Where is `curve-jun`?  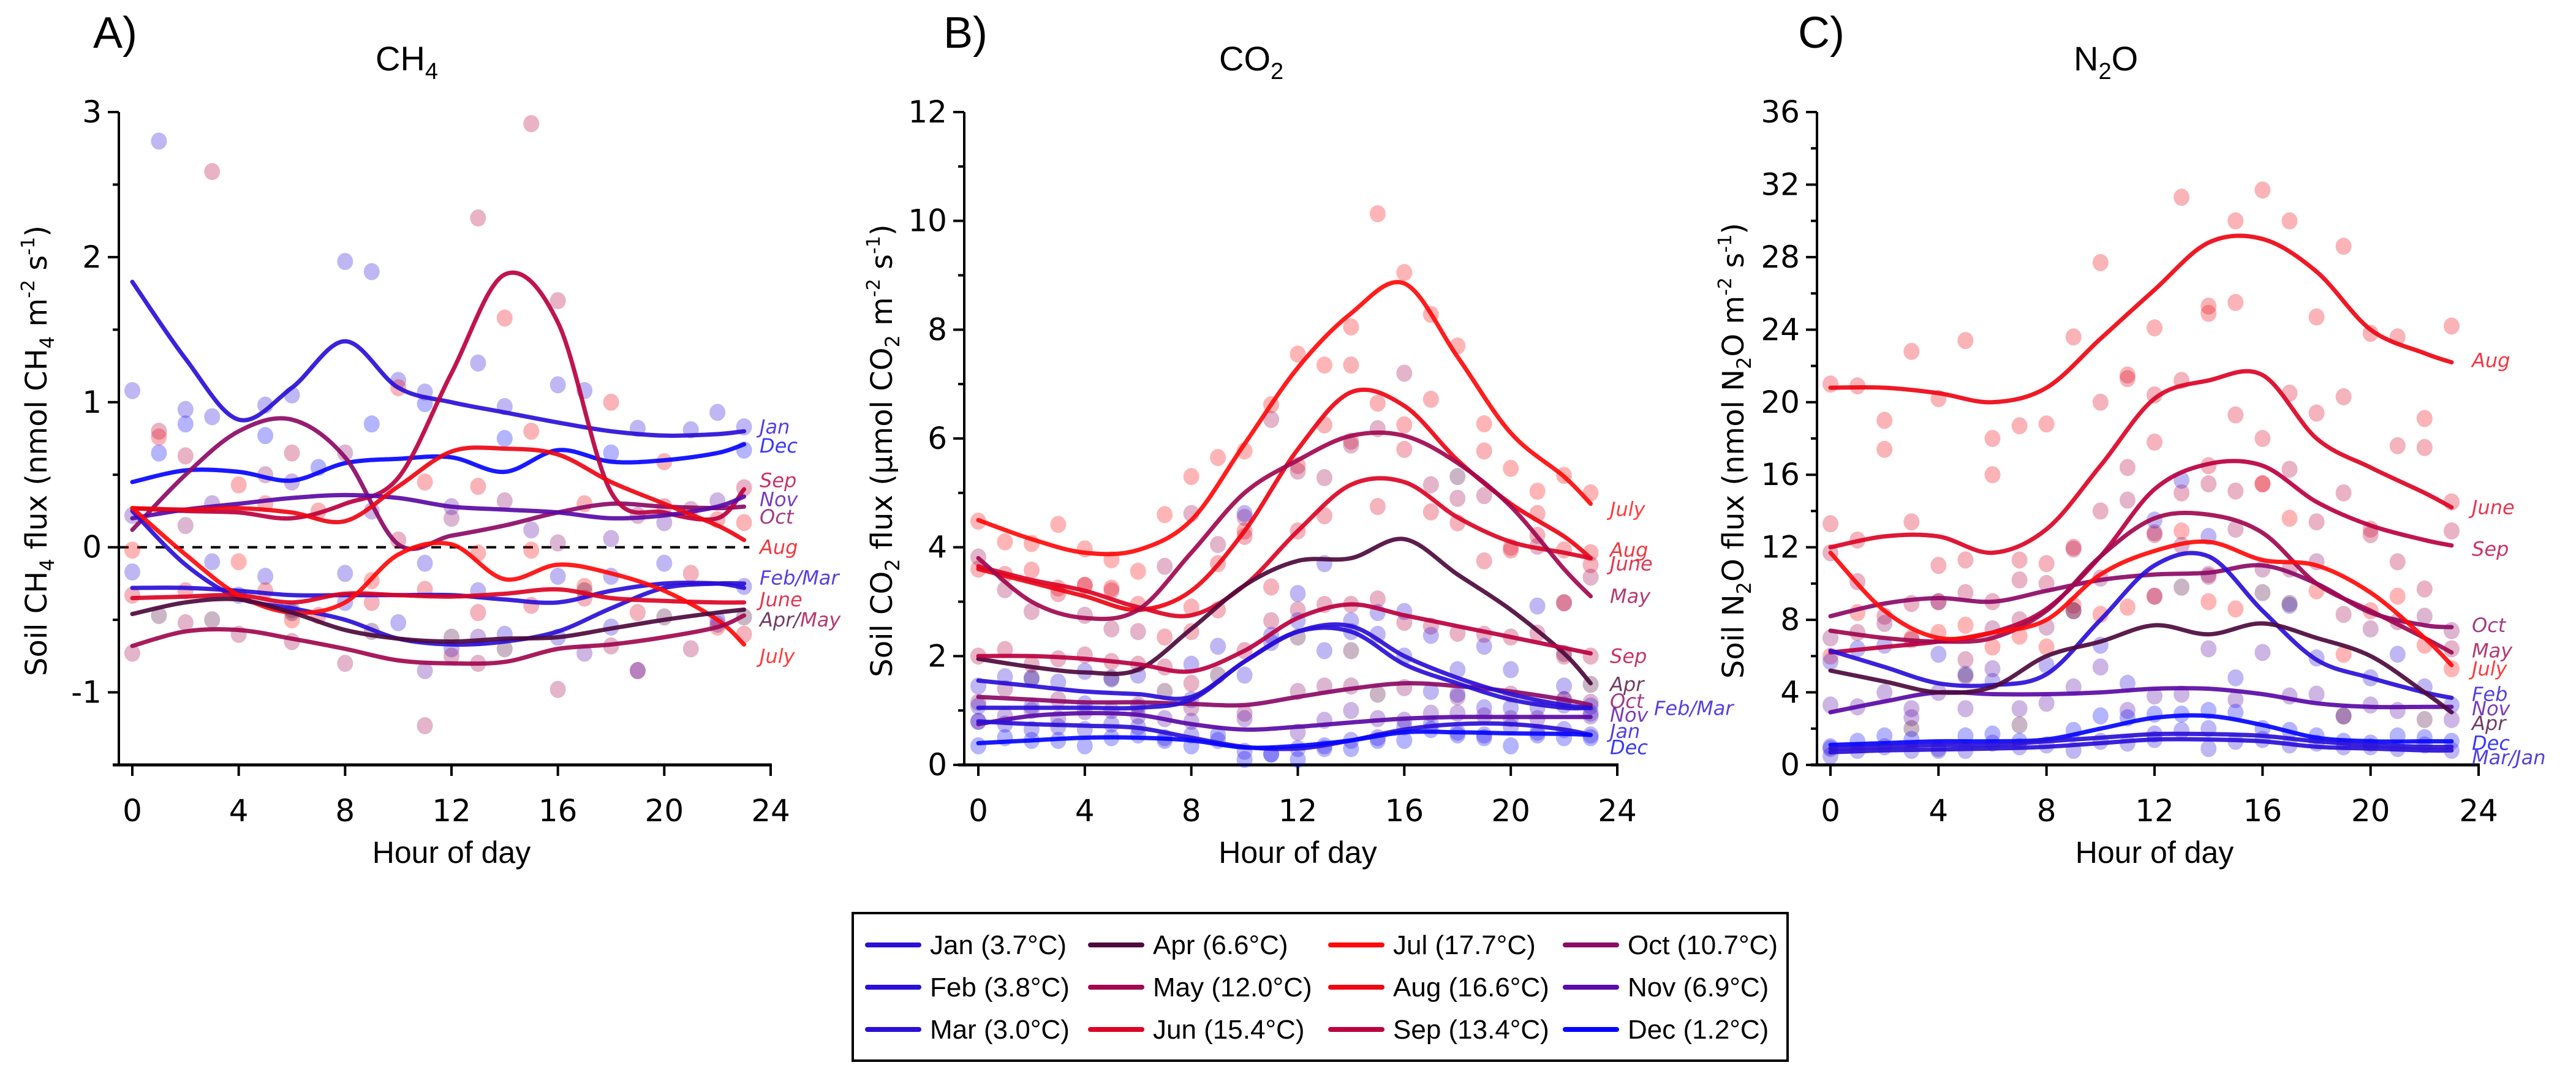 curve-jun is located at coordinates (1284, 547).